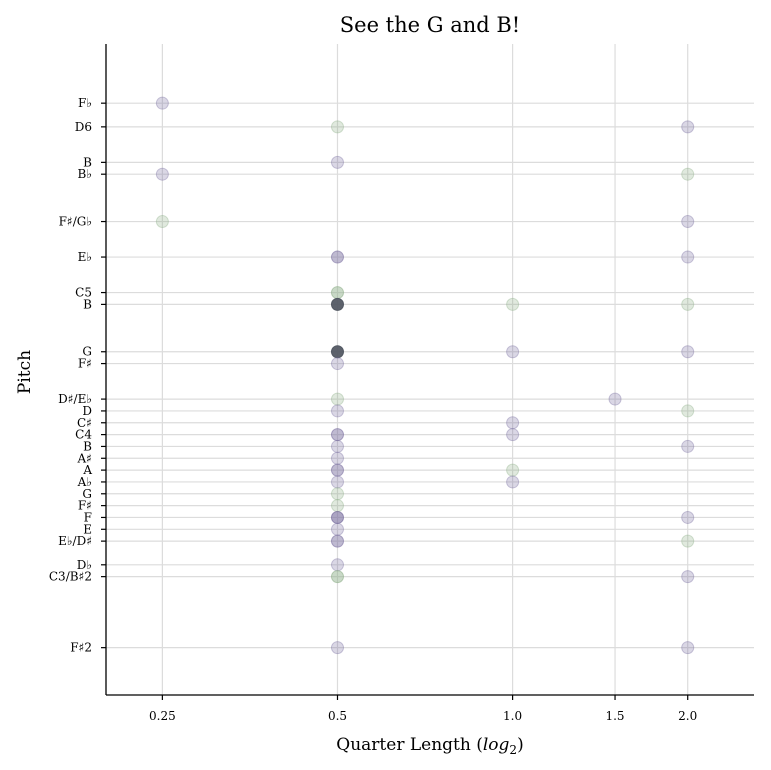 The height and width of the screenshot is (770, 771). I want to click on y-tick-label: A, so click(87, 470).